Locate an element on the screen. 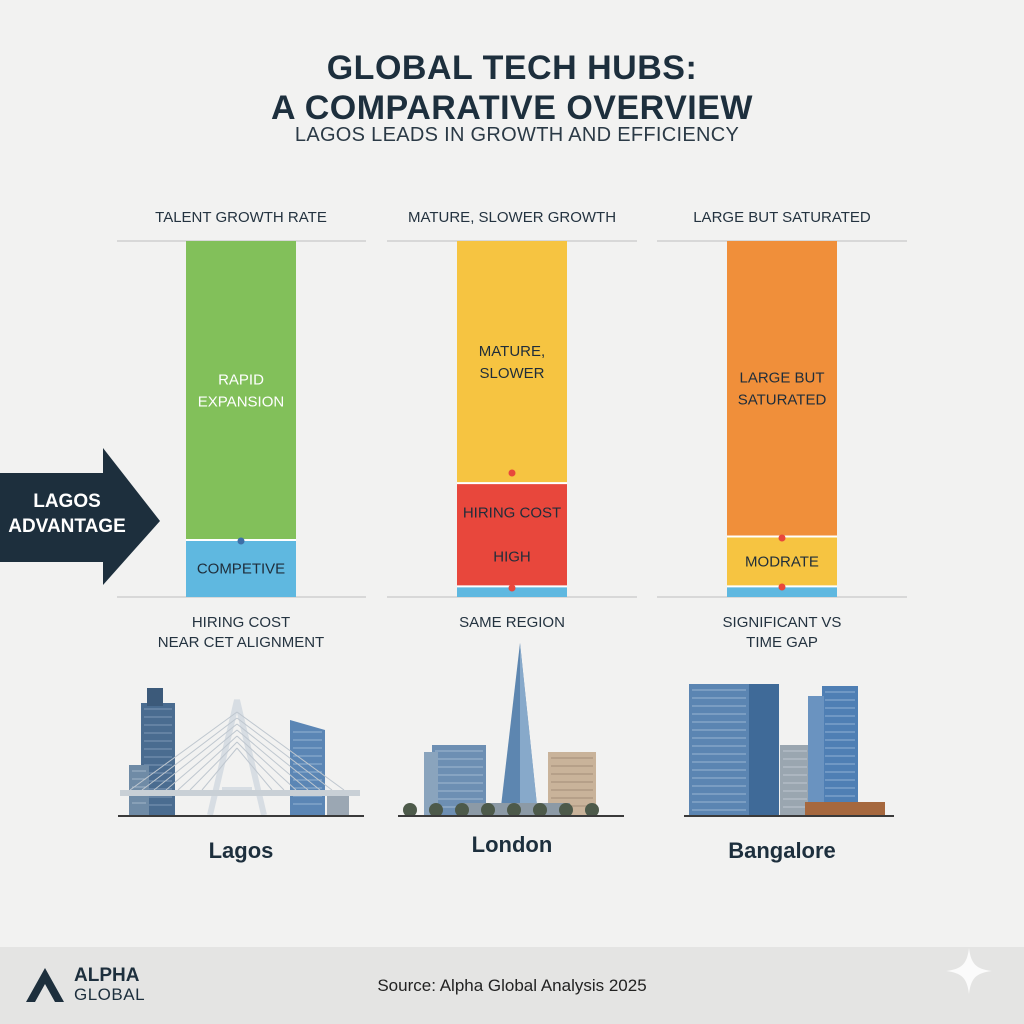 The height and width of the screenshot is (1024, 1024). footer is located at coordinates (512, 985).